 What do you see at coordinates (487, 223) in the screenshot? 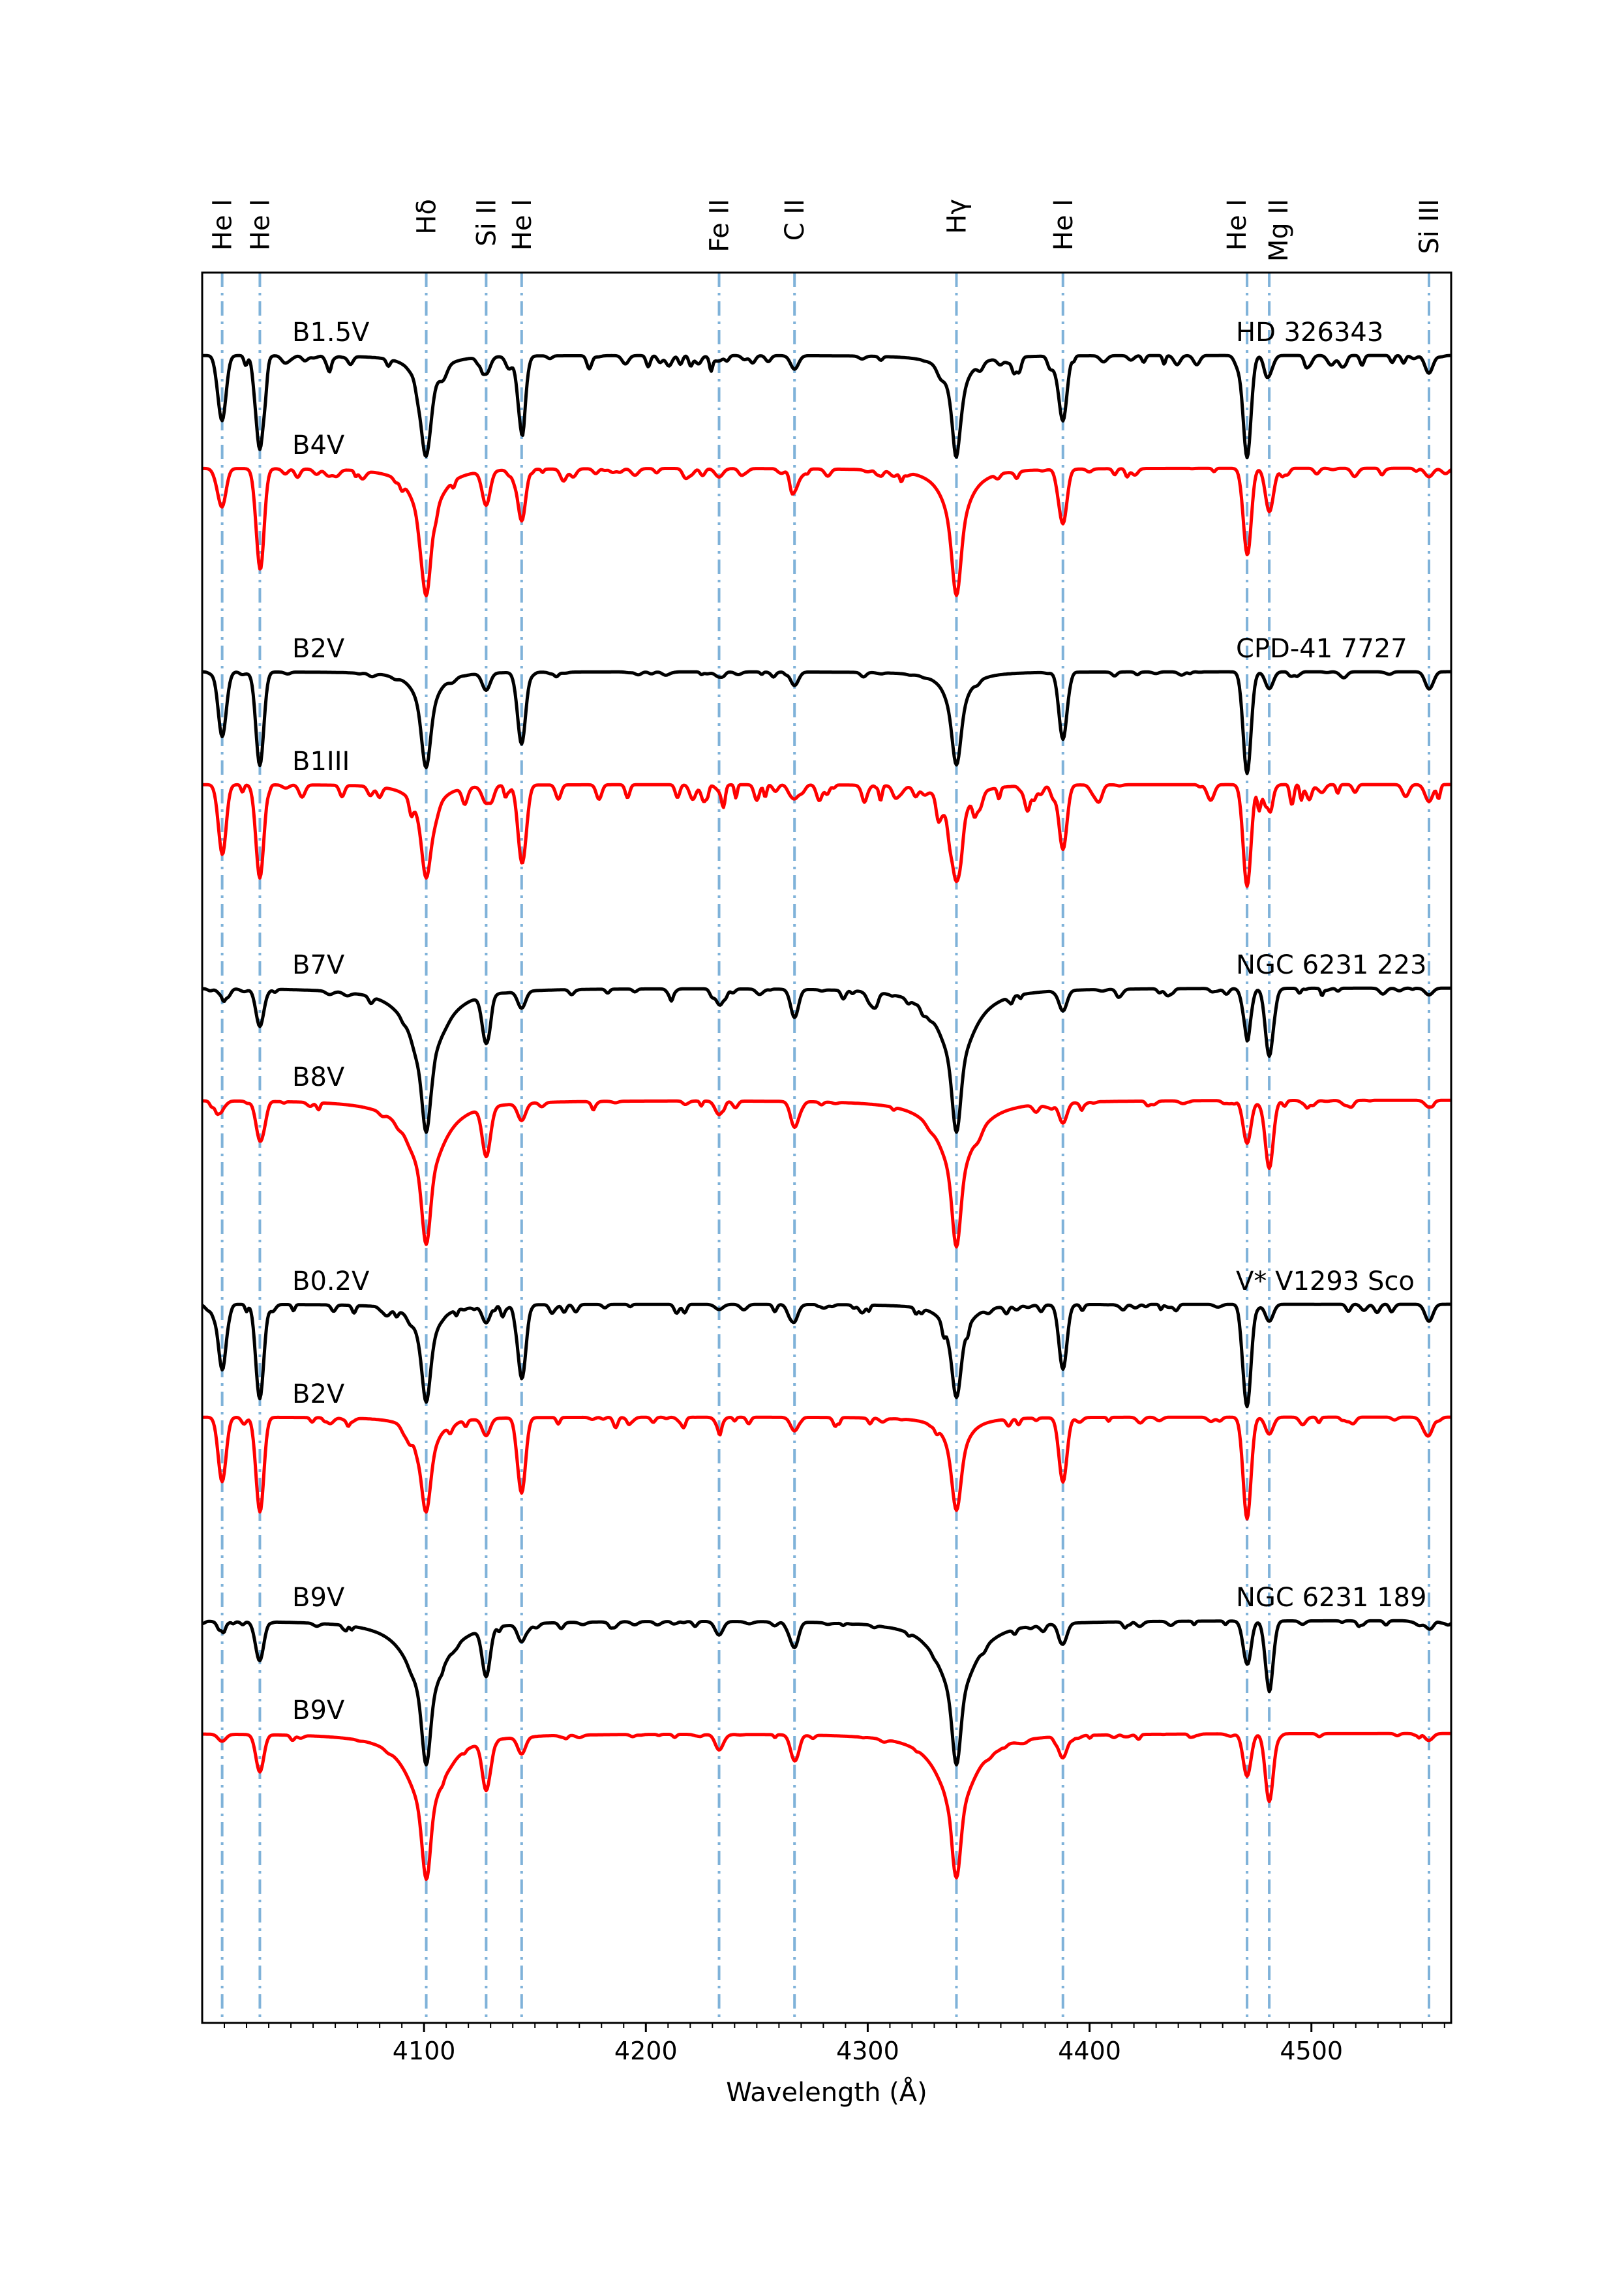
I see `line-label: Si II` at bounding box center [487, 223].